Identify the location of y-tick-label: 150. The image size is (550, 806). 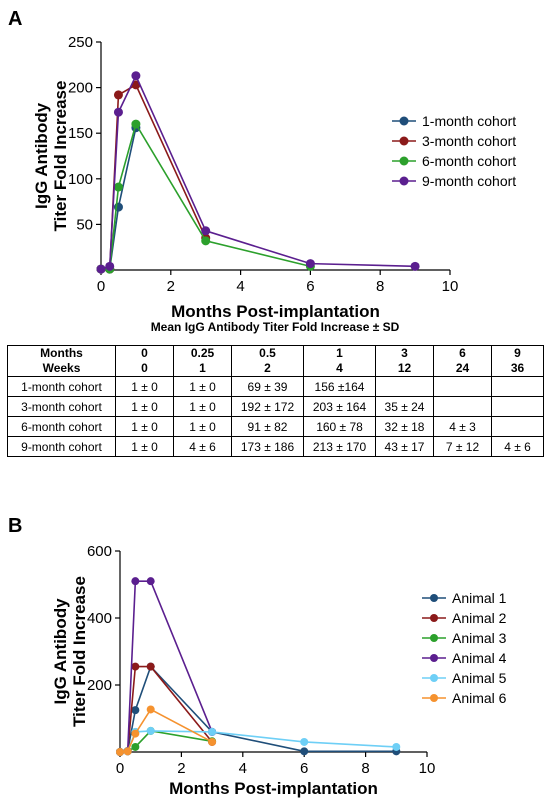
(80, 133).